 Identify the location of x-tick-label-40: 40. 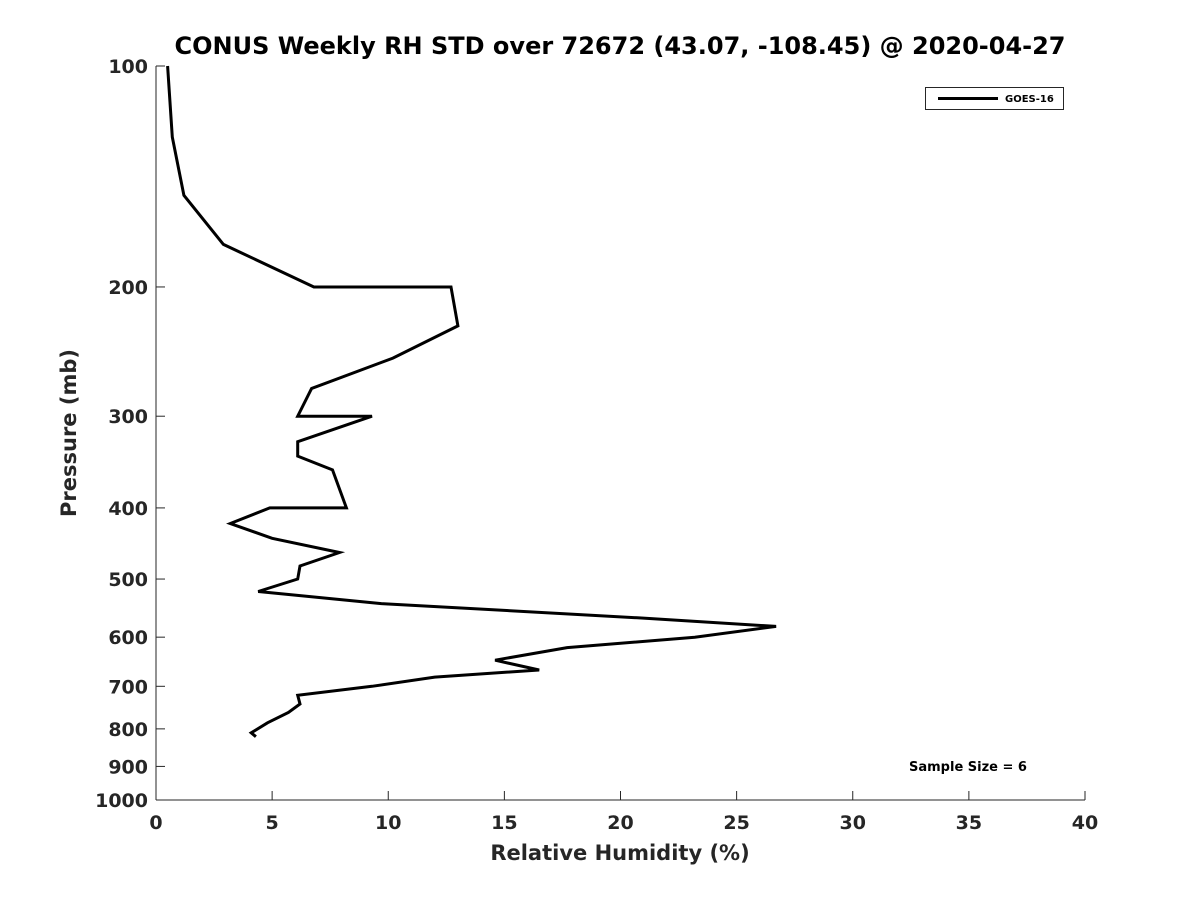
(1085, 823).